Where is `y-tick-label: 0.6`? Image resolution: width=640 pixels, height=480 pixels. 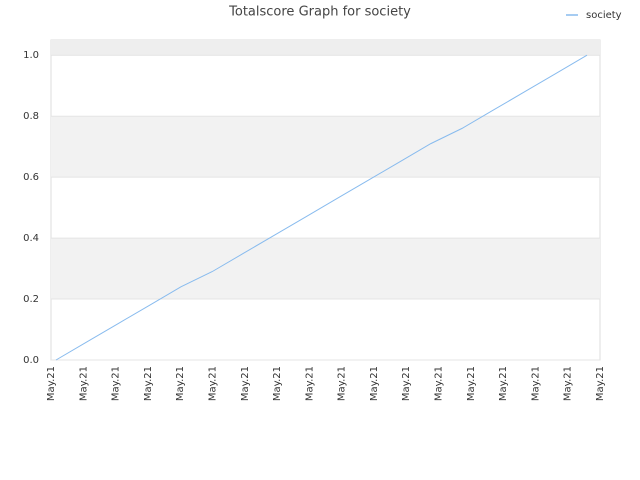
y-tick-label: 0.6 is located at coordinates (31, 177).